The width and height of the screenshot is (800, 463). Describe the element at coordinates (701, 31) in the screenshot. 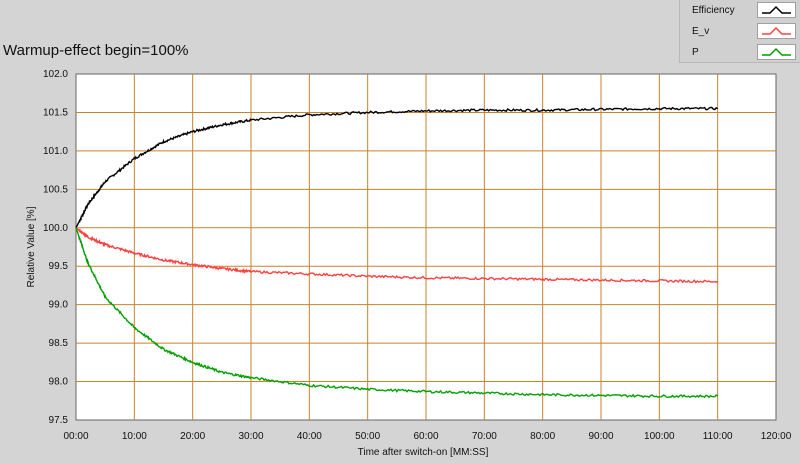

I see `legend-label-e-v: E_v` at that location.